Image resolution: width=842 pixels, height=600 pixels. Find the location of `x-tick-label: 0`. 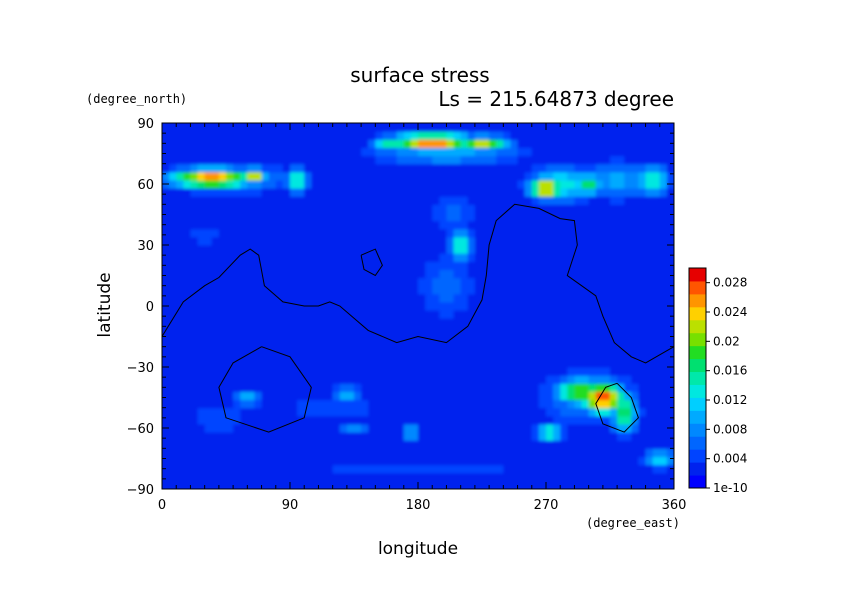

x-tick-label: 0 is located at coordinates (162, 505).